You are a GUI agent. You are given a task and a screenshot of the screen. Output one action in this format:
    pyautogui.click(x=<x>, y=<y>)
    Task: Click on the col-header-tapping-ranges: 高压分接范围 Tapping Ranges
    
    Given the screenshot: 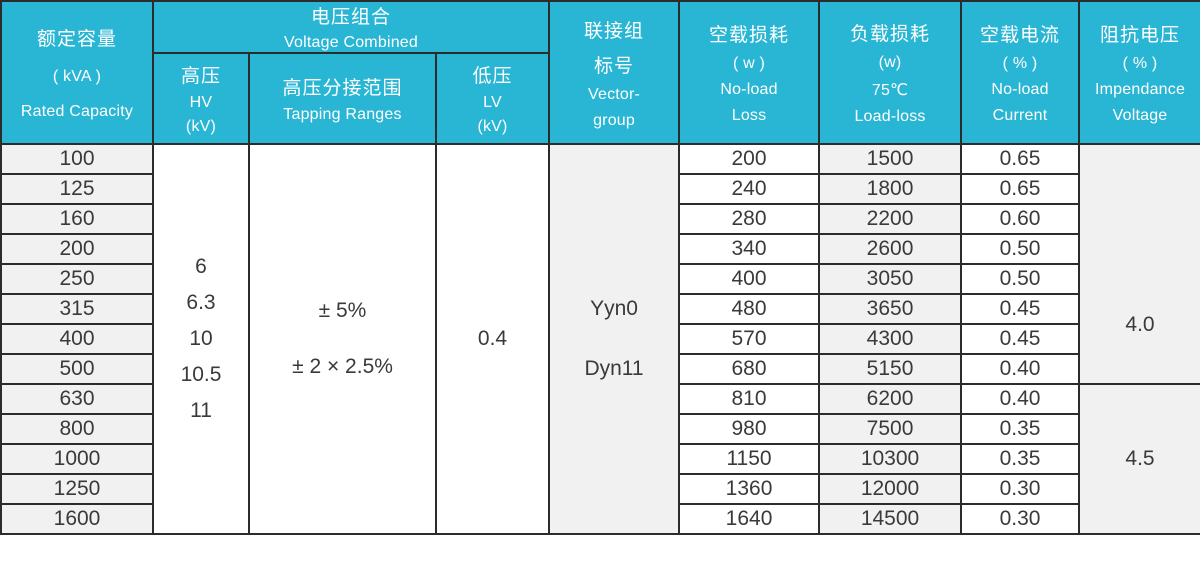 What is the action you would take?
    pyautogui.click(x=342, y=98)
    